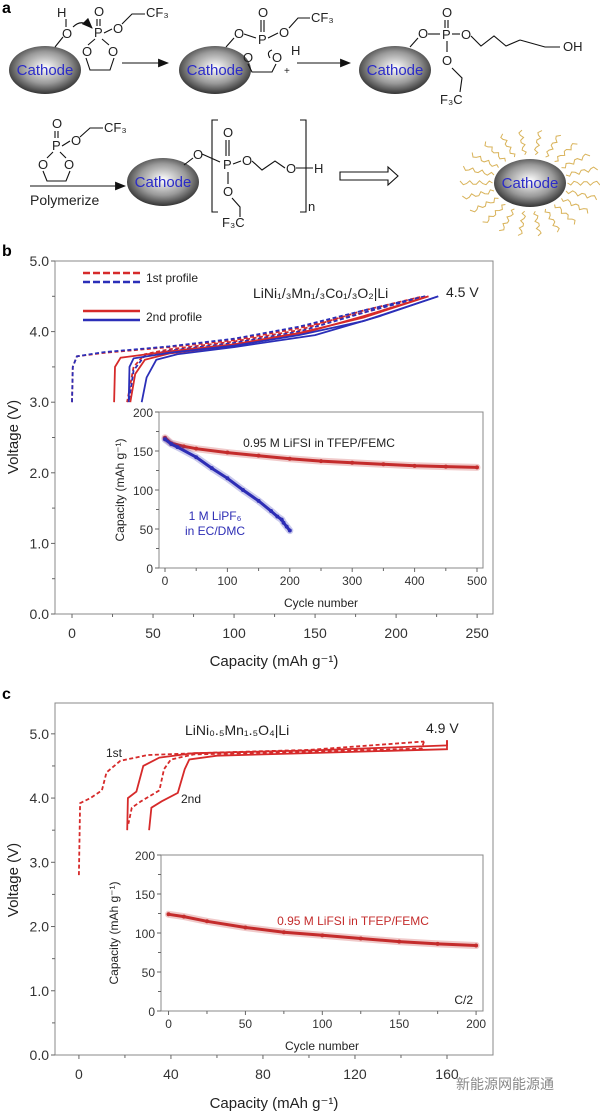  I want to click on y-tick-label: 1.0, so click(40, 991).